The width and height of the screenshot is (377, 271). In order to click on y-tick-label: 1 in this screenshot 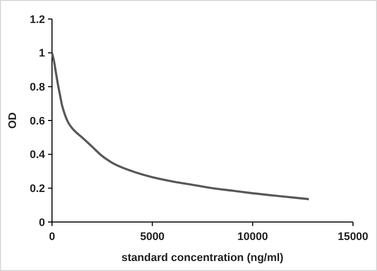, I will do `click(41, 54)`.